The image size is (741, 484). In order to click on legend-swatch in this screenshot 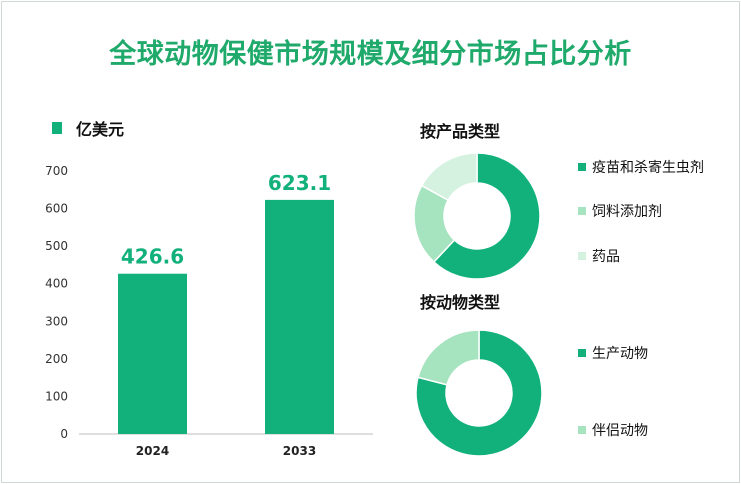, I will do `click(57, 128)`.